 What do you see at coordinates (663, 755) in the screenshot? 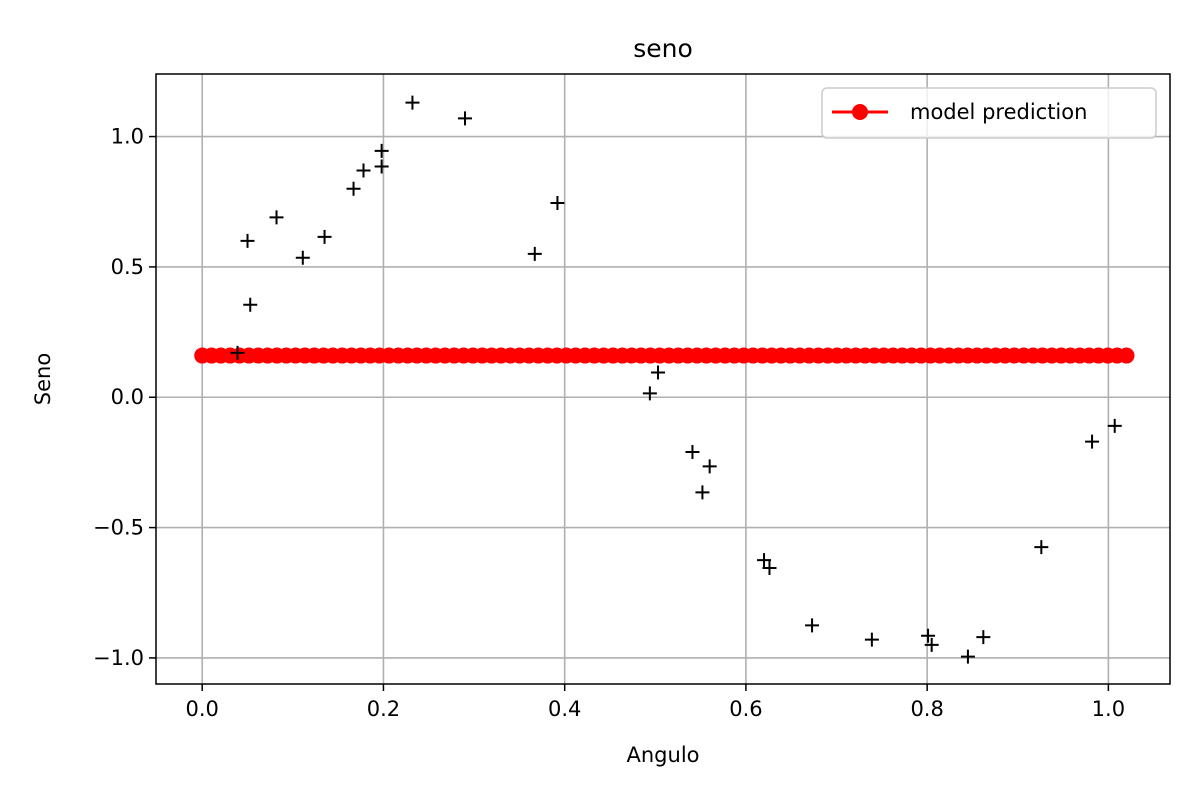
I see `x-axis-label: Angulo` at bounding box center [663, 755].